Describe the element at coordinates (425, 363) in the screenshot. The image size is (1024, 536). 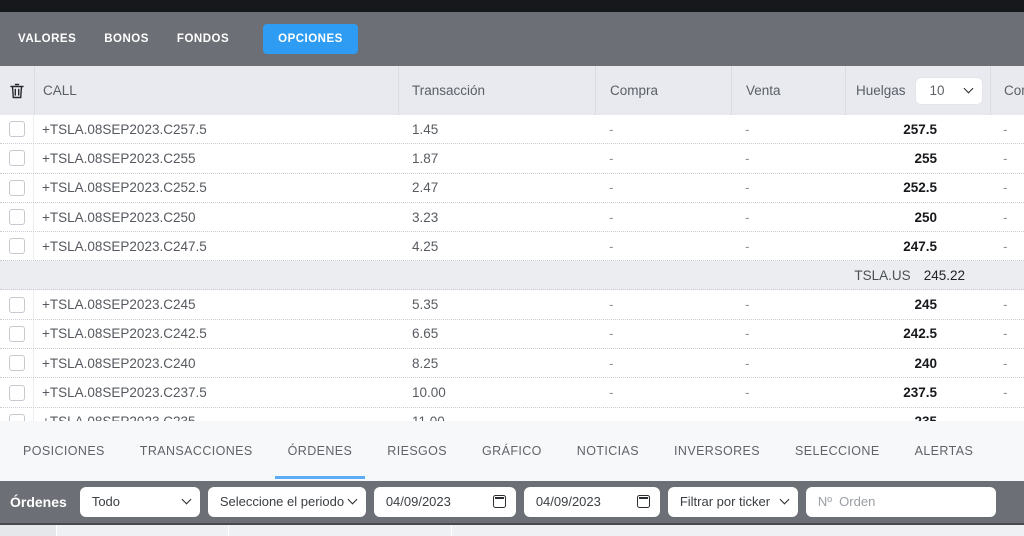
I see `transaction-value: 8.25` at that location.